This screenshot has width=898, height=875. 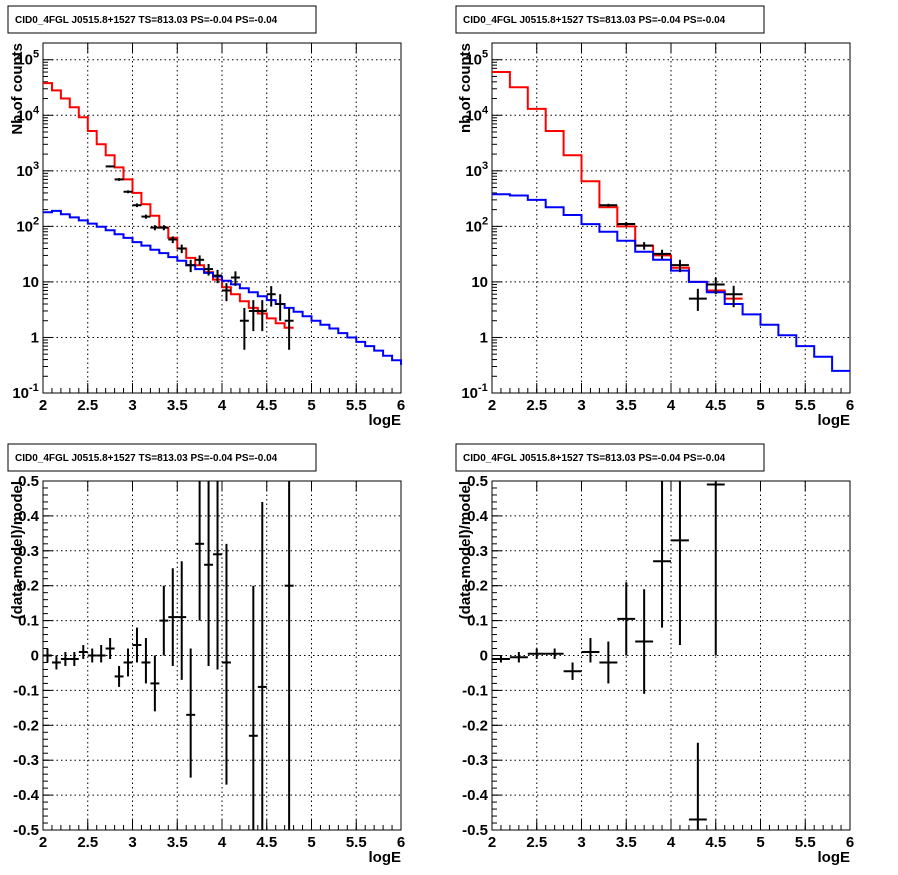 What do you see at coordinates (476, 225) in the screenshot?
I see `y-tick-label: 10²` at bounding box center [476, 225].